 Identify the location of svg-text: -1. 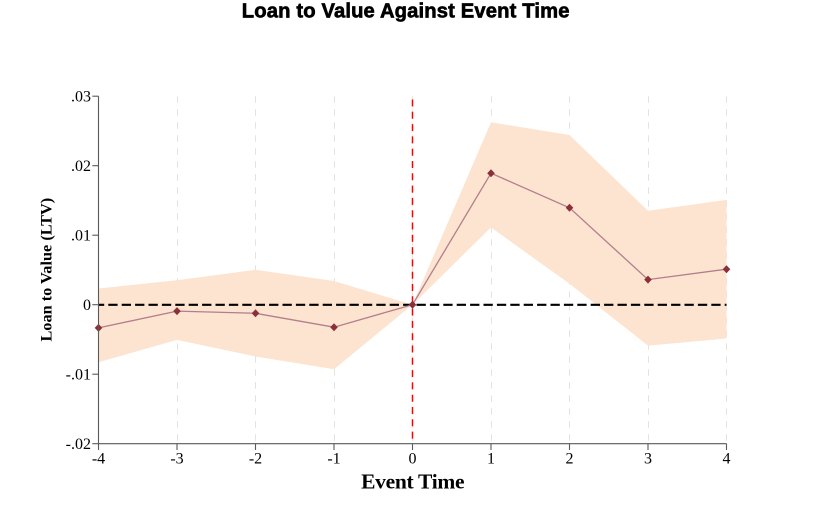
(333, 459).